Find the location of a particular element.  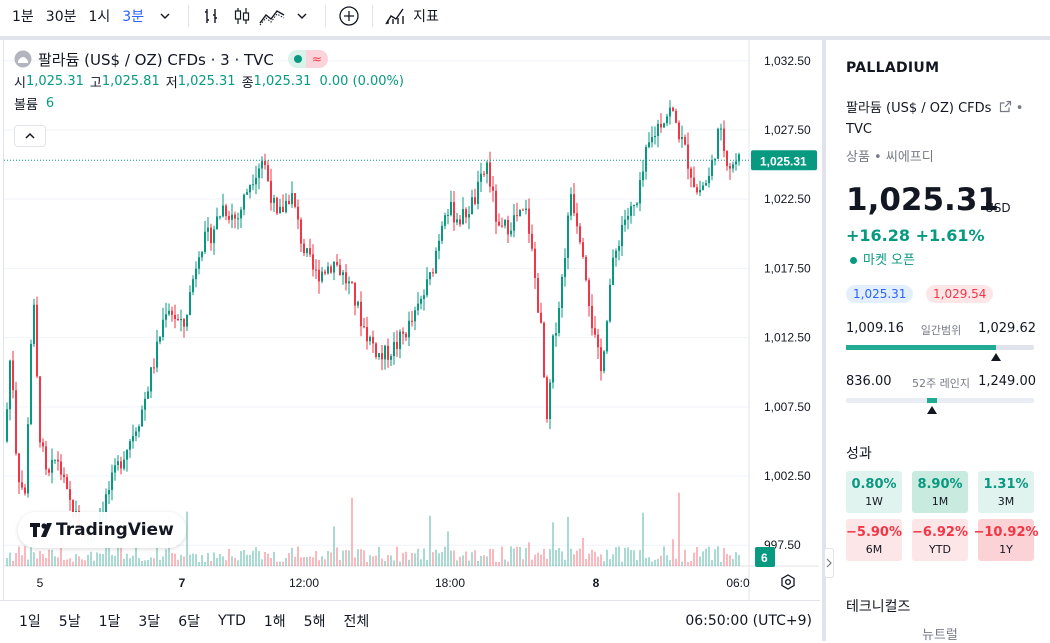

performance-cell-1w: 0.80% 1W is located at coordinates (874, 492).